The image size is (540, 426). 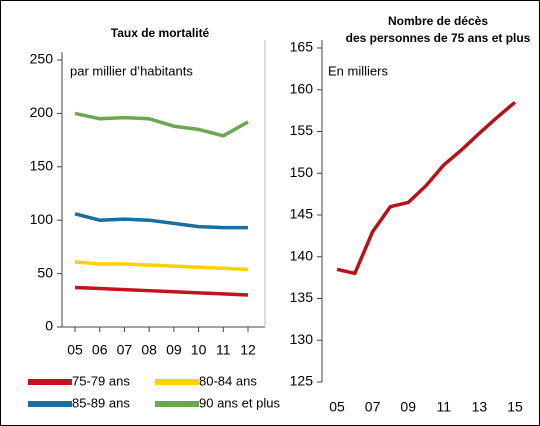 What do you see at coordinates (42, 59) in the screenshot?
I see `y-tick-label: 250` at bounding box center [42, 59].